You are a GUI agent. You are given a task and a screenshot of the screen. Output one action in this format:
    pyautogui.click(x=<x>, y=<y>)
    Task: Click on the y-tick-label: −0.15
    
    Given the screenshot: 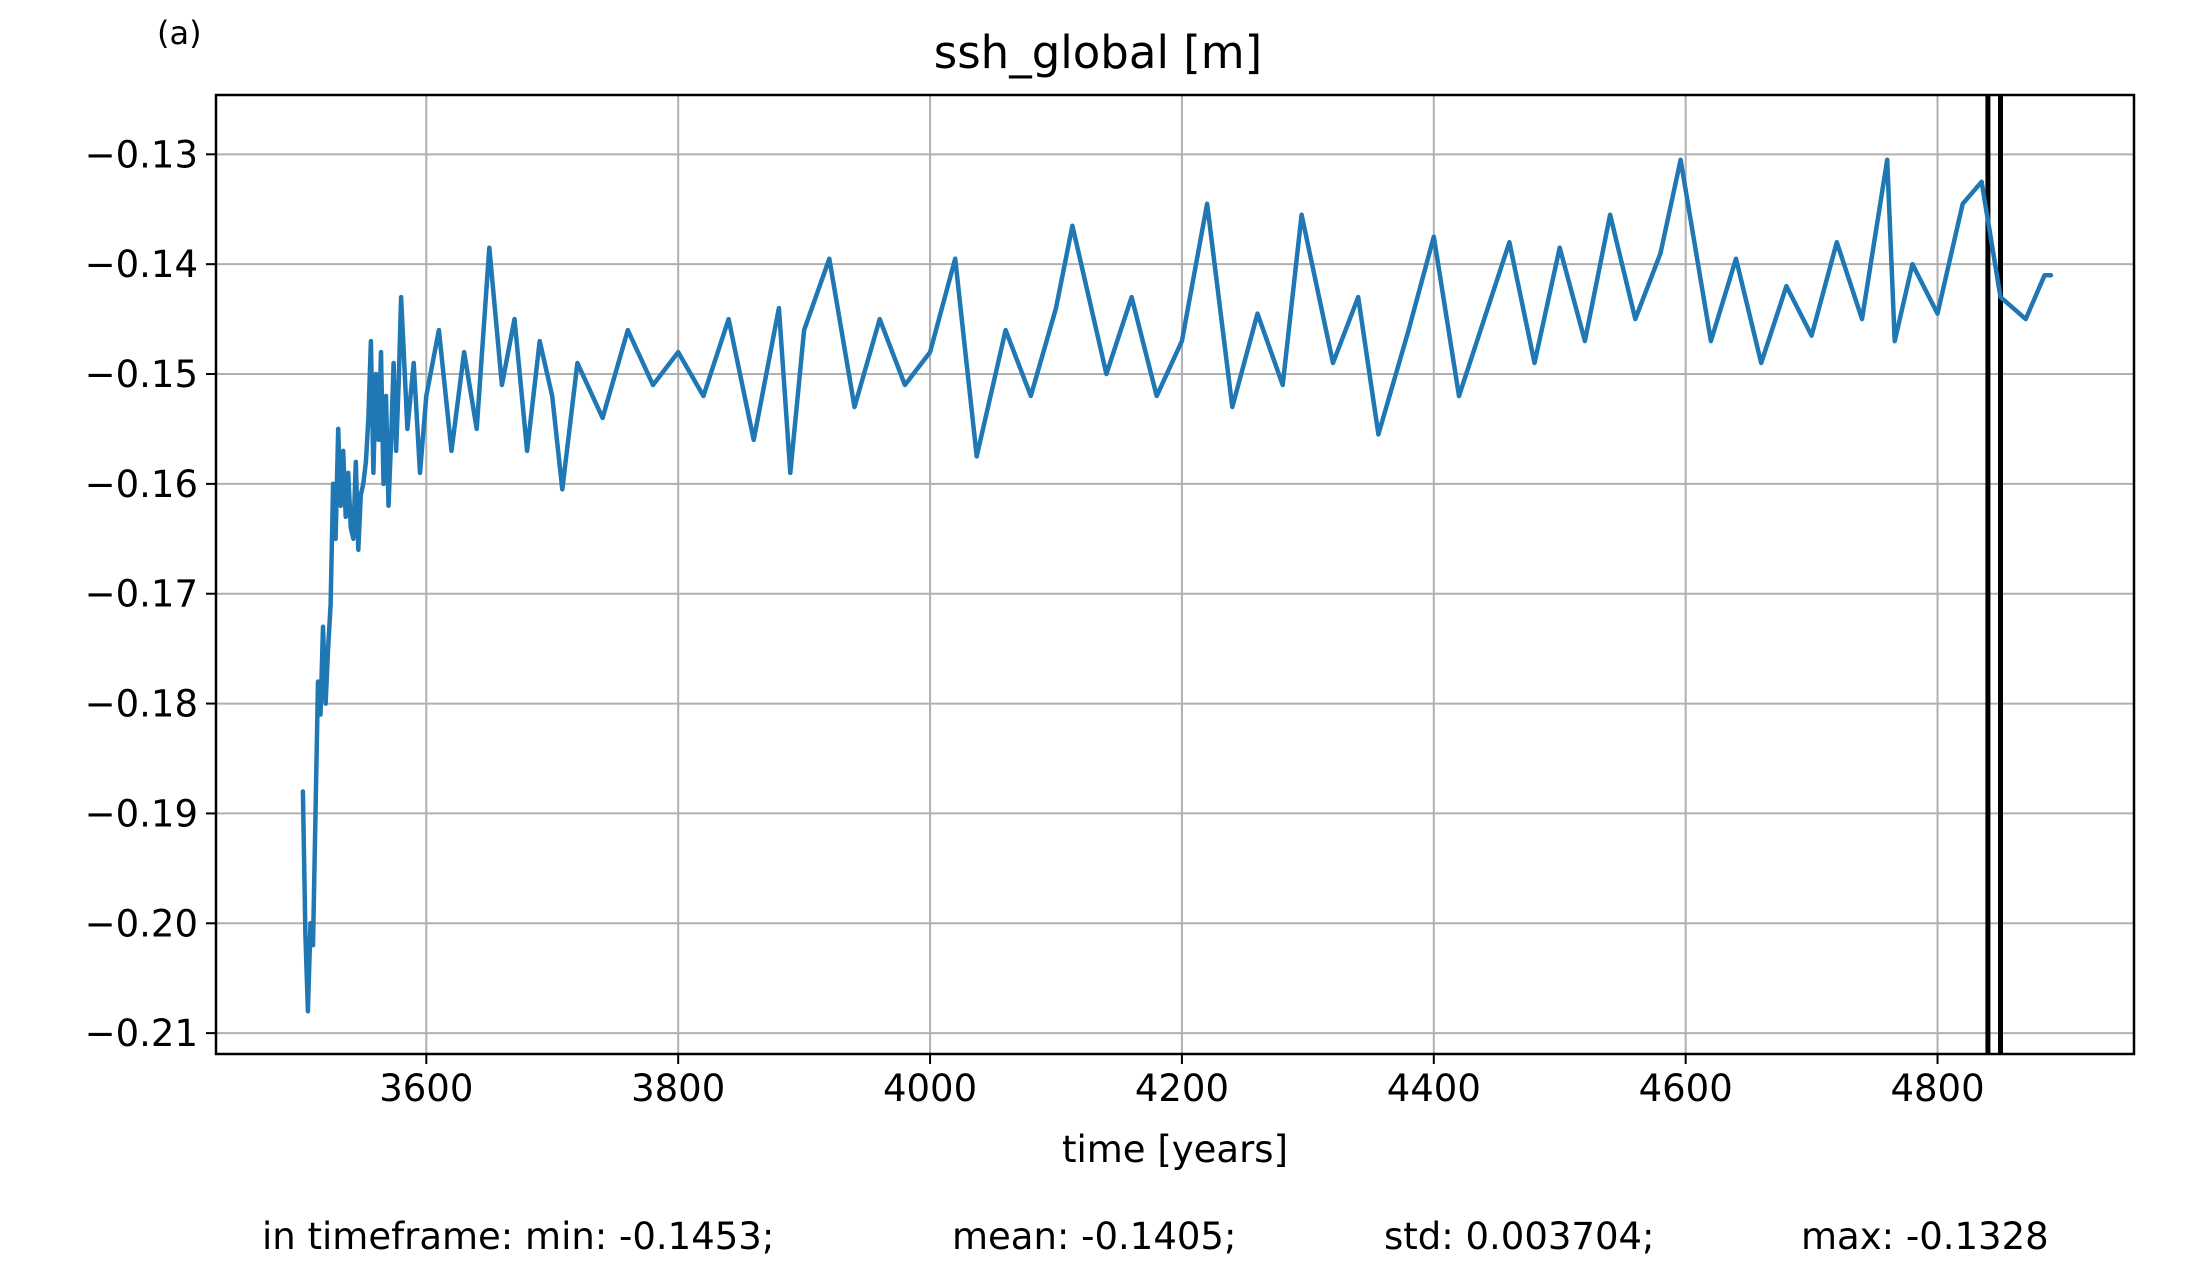 What is the action you would take?
    pyautogui.click(x=141, y=374)
    